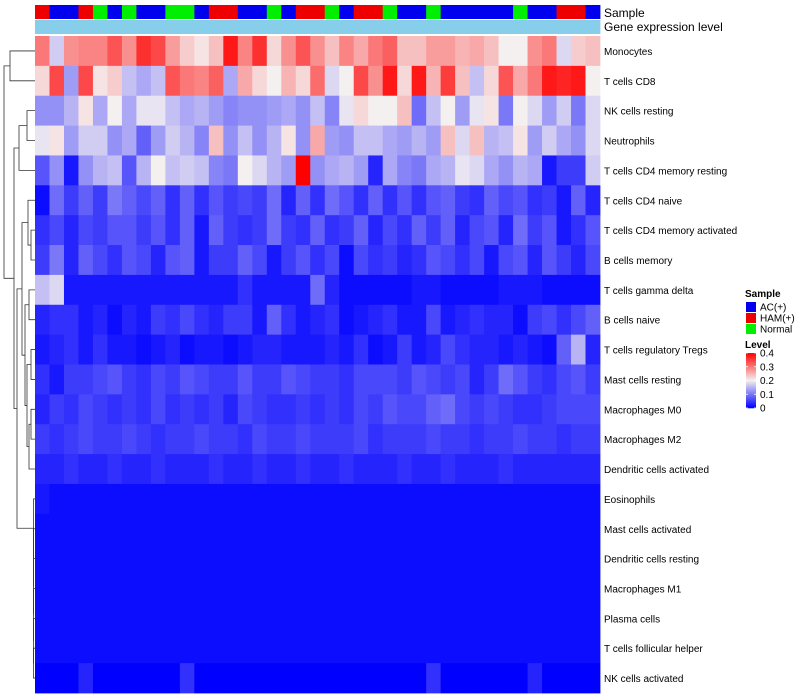  I want to click on row-label: Dendritic cells activated, so click(656, 470).